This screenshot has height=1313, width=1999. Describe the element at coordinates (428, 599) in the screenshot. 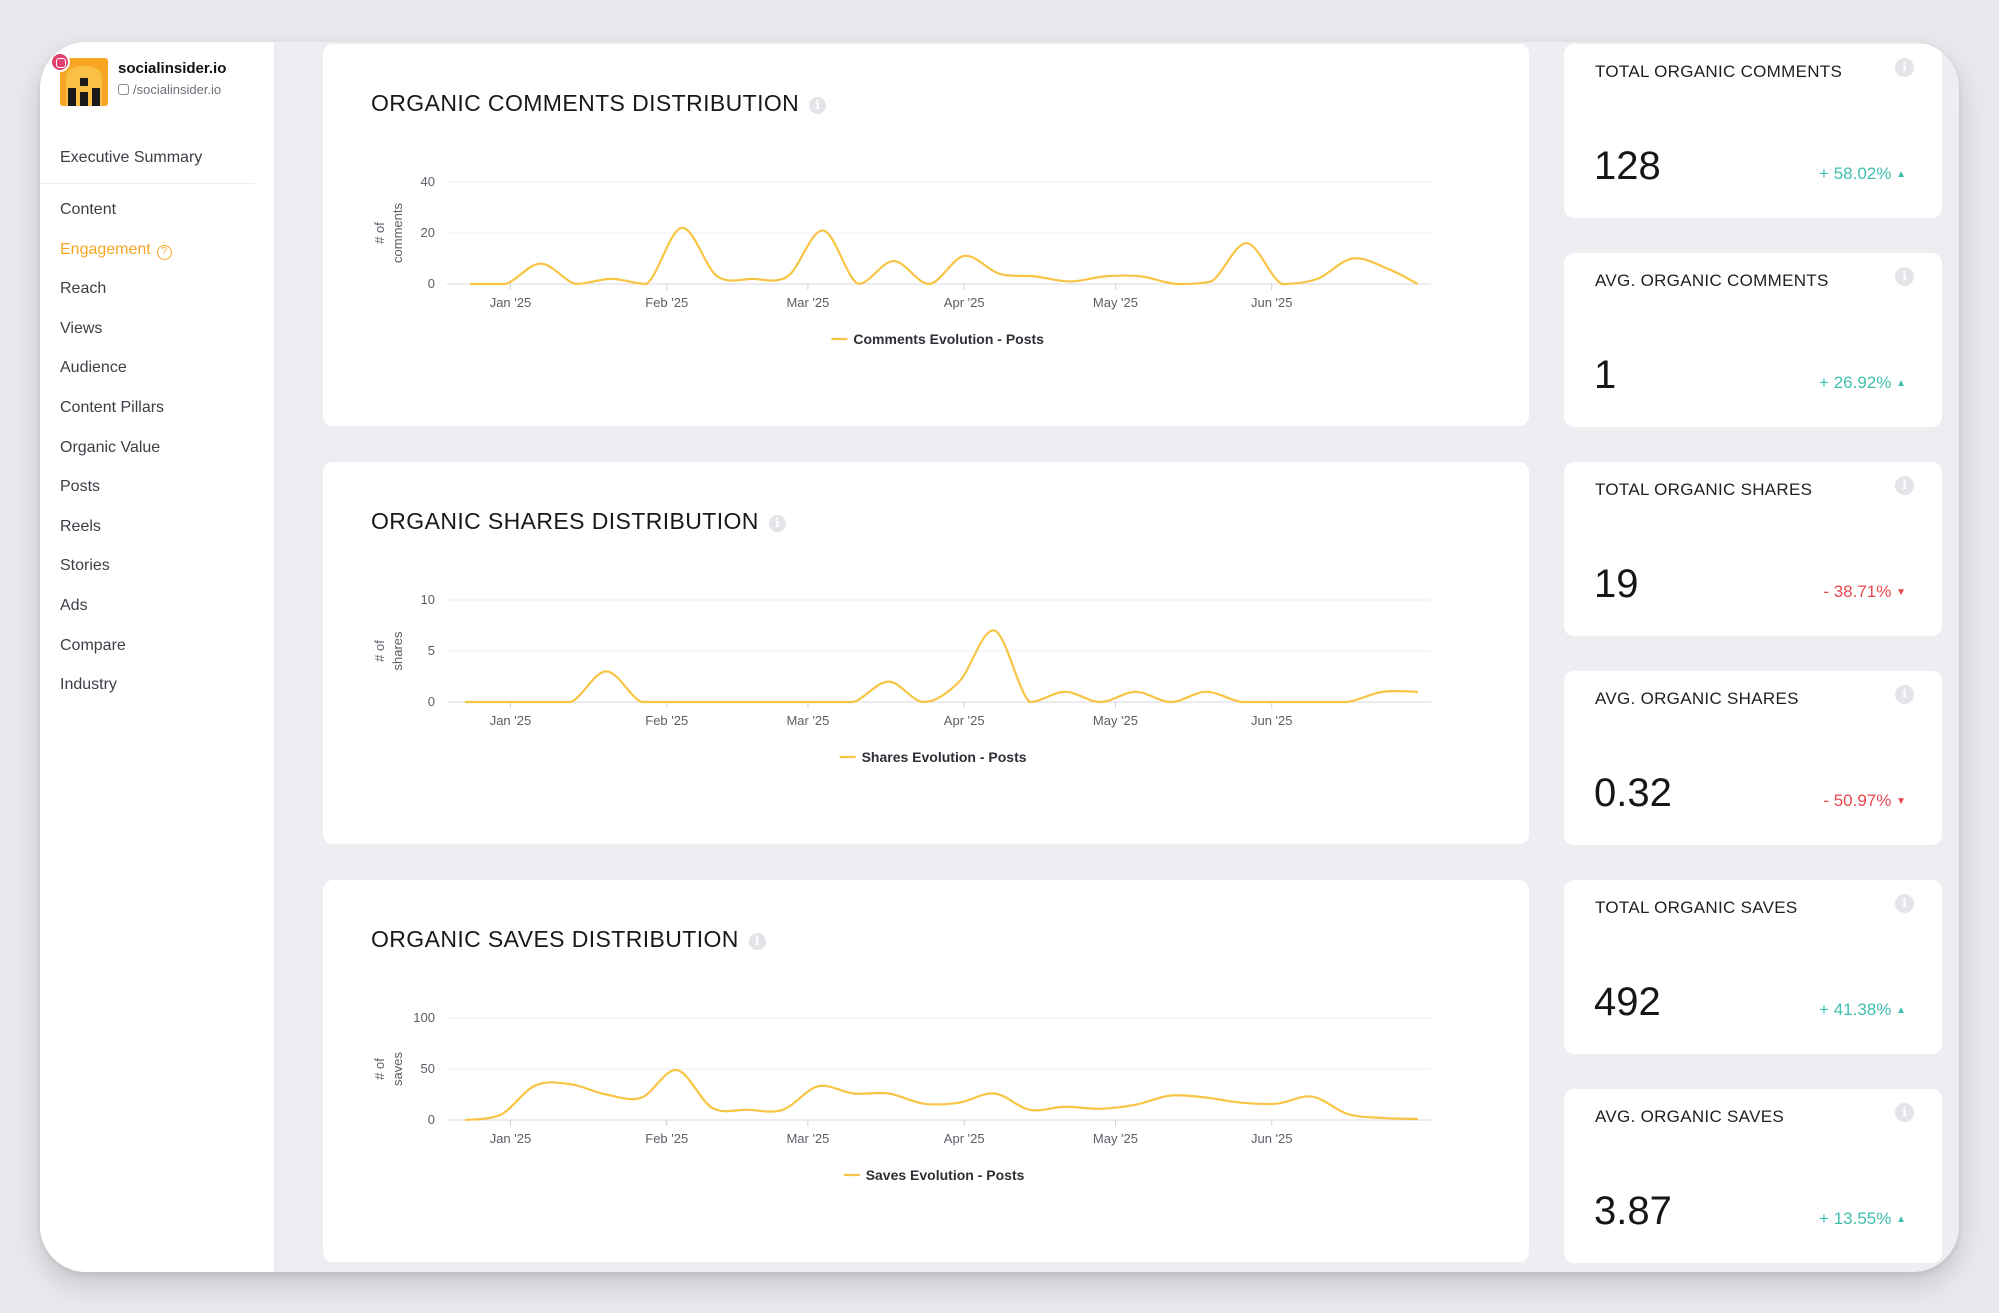

I see `y-tick-label: 10` at that location.